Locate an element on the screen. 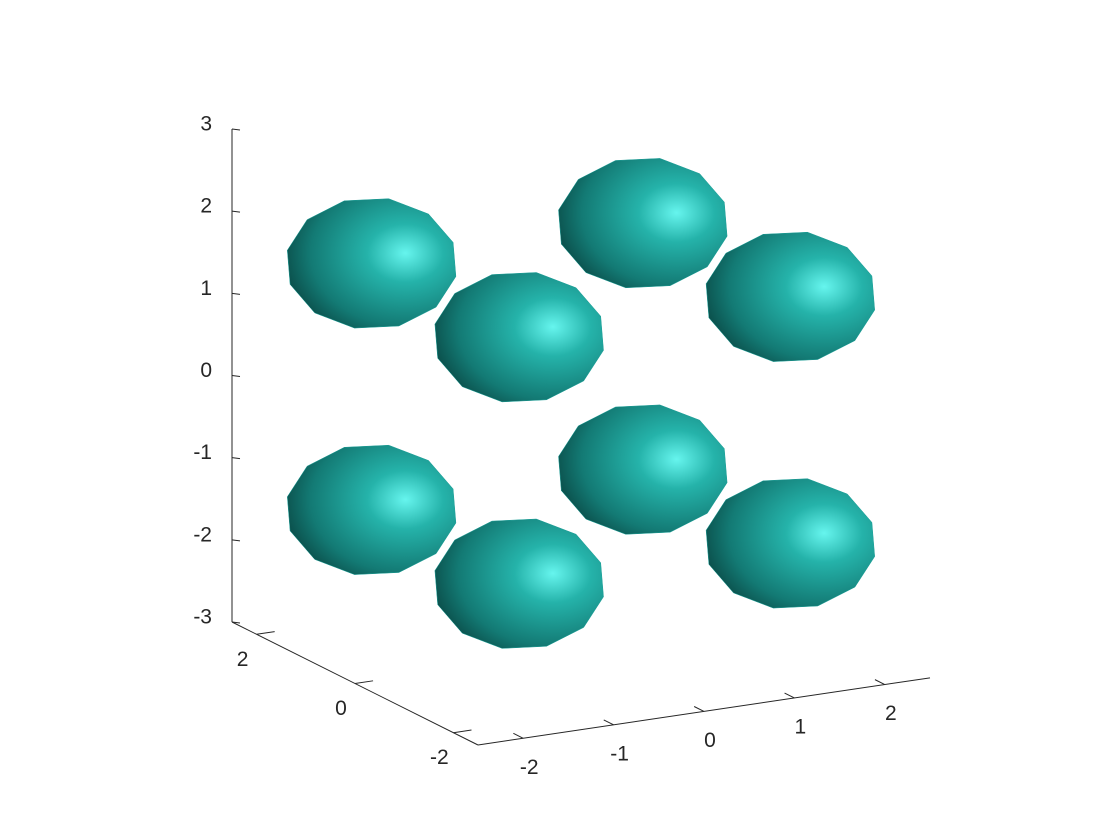 This screenshot has width=1120, height=840. z-tick-label: 3 is located at coordinates (206, 124).